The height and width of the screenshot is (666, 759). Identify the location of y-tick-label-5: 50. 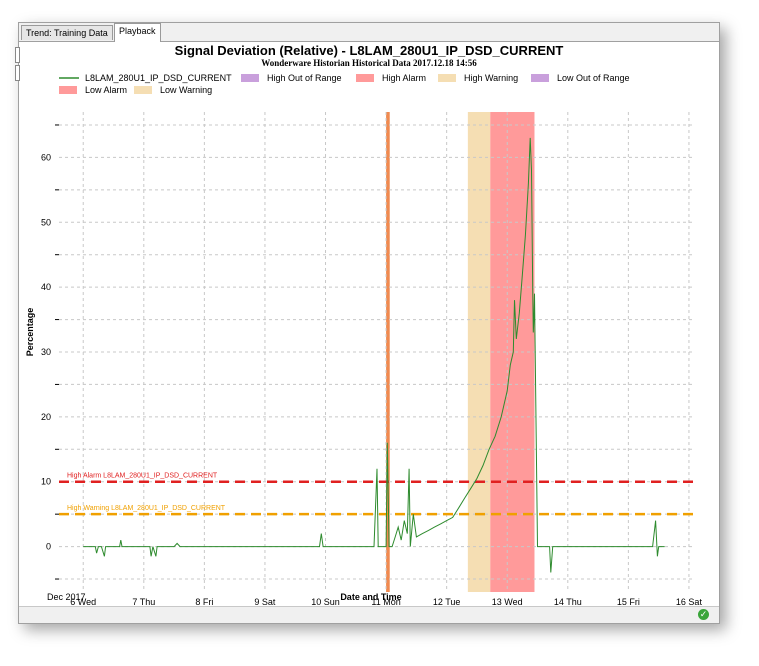
(46, 222).